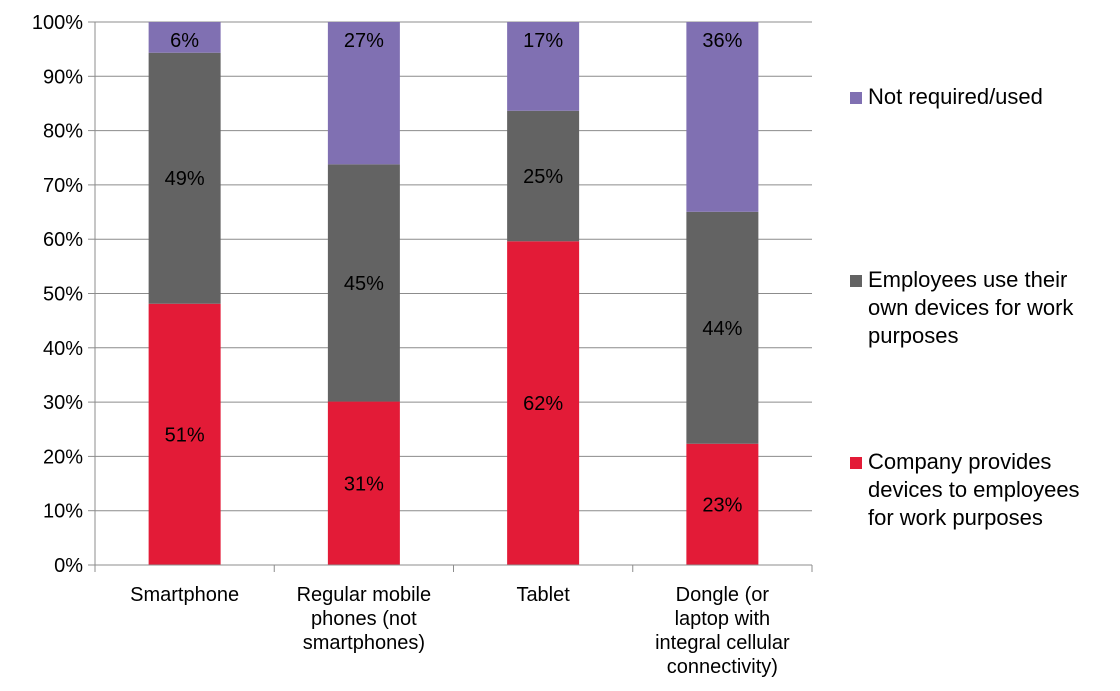  I want to click on legend-item-not-required: Not required/used, so click(984, 97).